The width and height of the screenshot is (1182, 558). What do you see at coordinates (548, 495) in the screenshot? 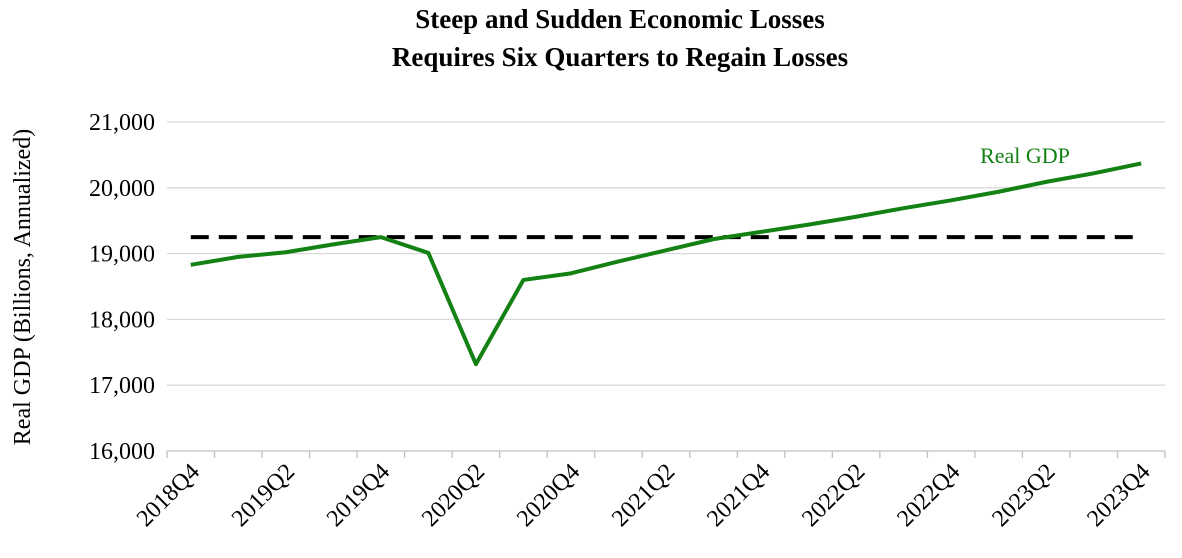
I see `x-tick-label: 2020Q4` at bounding box center [548, 495].